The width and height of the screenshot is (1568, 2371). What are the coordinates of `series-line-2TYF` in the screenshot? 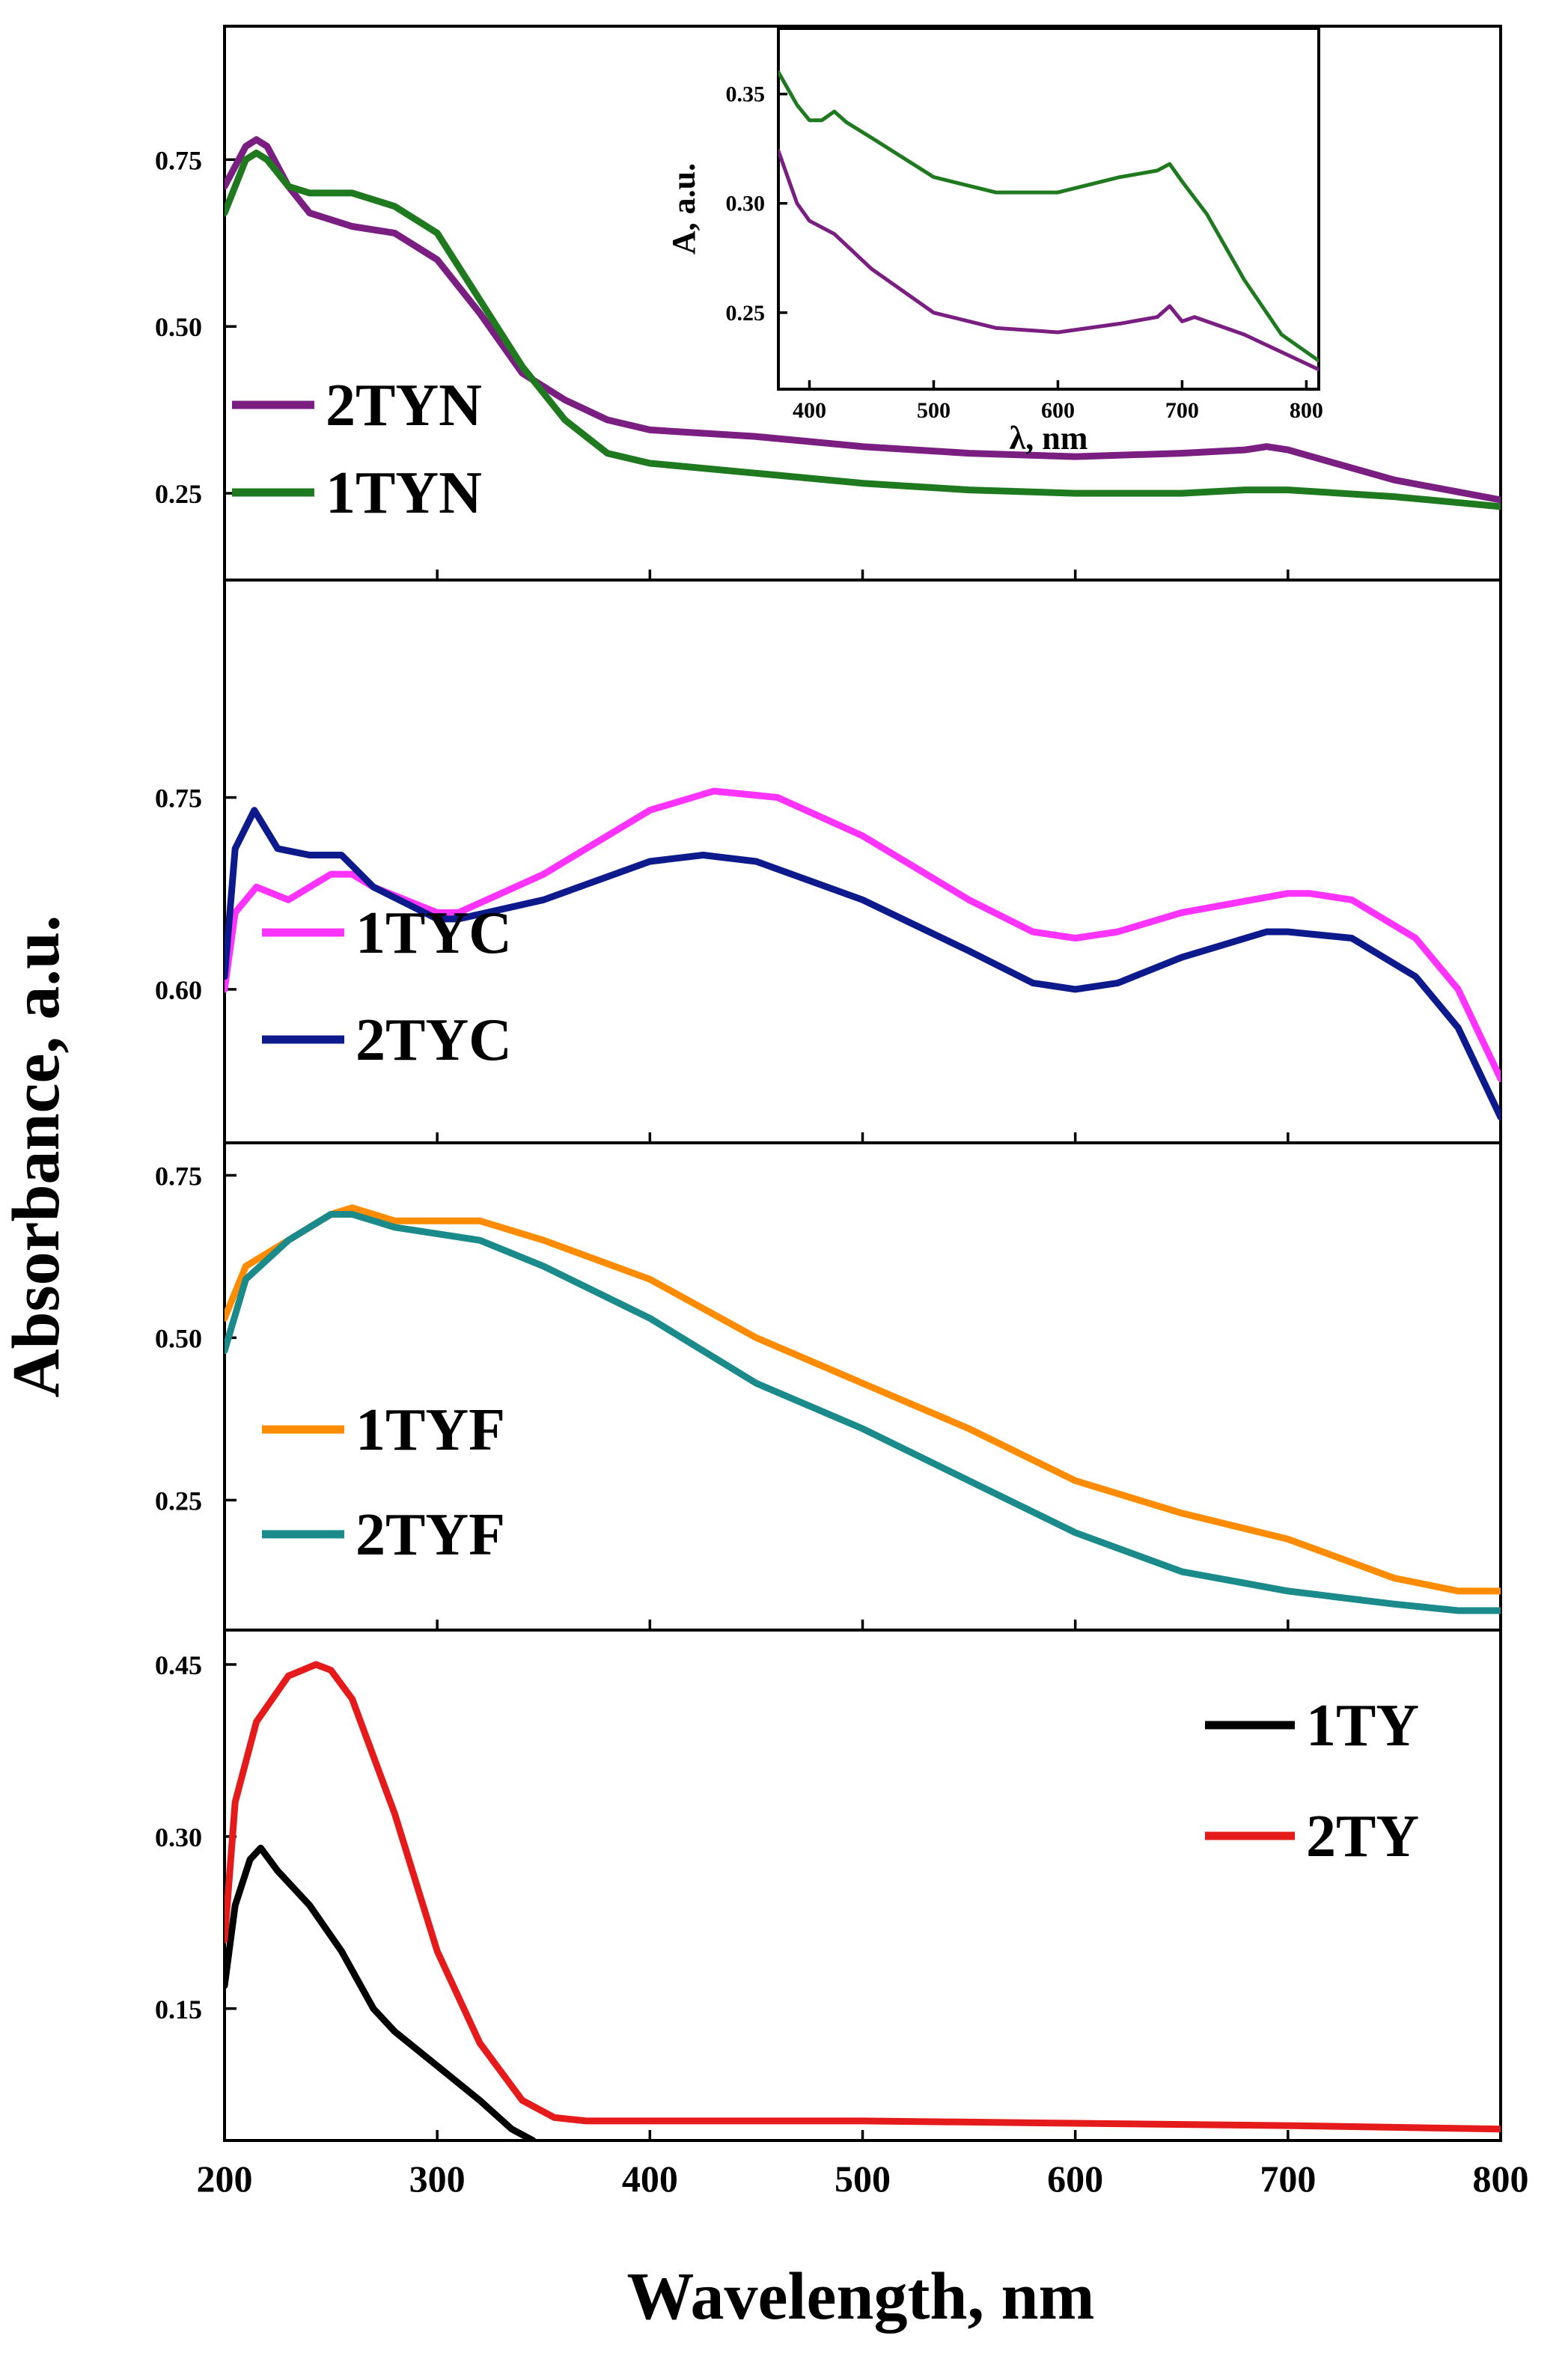 It's located at (863, 1412).